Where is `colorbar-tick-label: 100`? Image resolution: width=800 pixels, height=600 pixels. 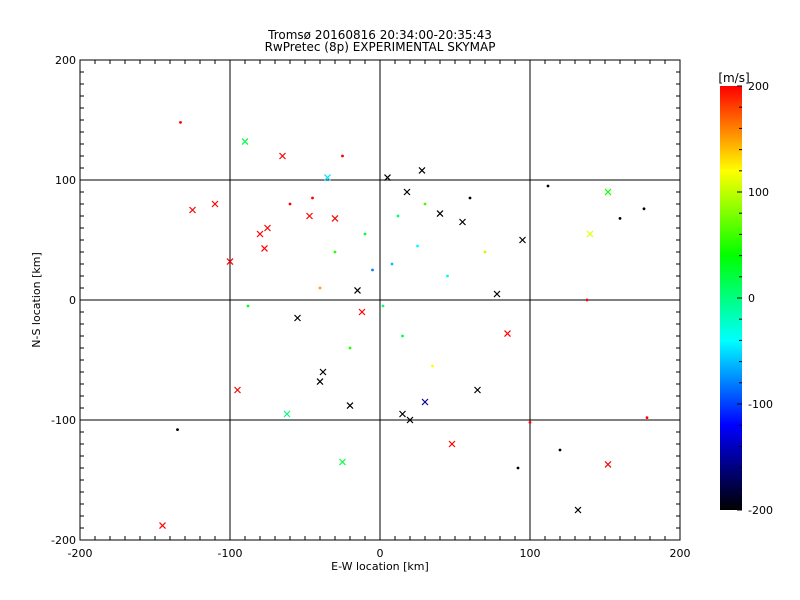
colorbar-tick-label: 100 is located at coordinates (758, 192).